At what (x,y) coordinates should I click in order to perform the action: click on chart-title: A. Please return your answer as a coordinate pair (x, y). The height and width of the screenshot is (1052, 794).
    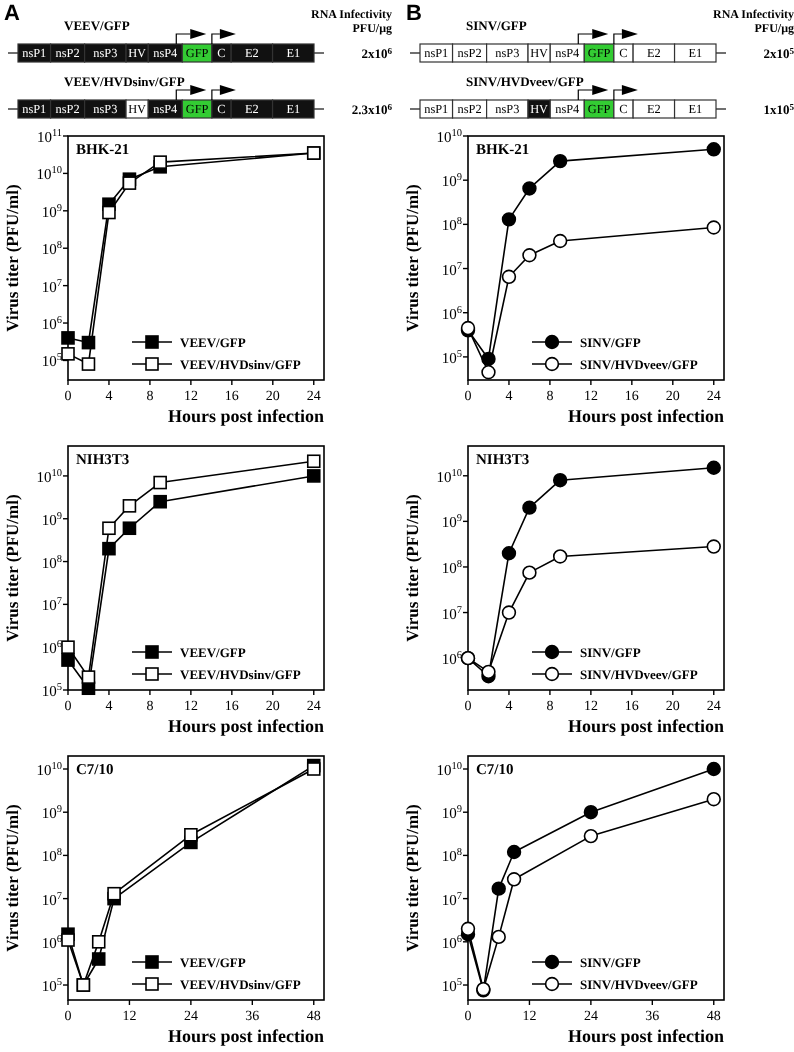
    Looking at the image, I should click on (12, 14).